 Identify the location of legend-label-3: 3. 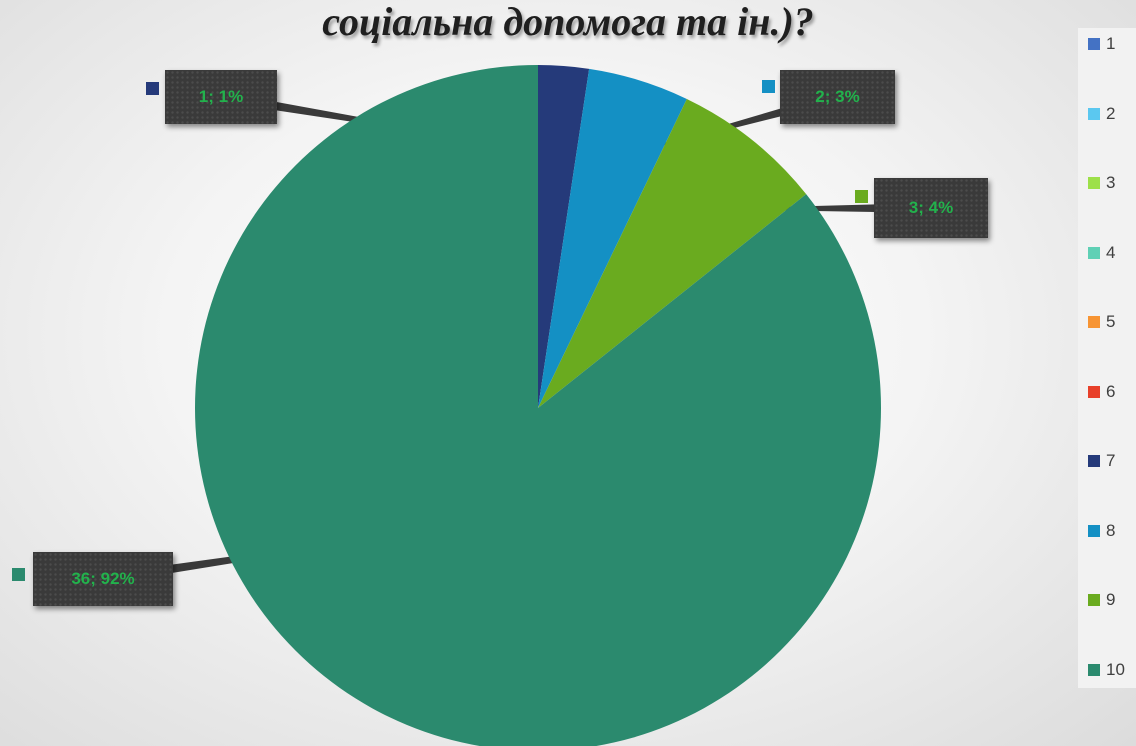
(1111, 182).